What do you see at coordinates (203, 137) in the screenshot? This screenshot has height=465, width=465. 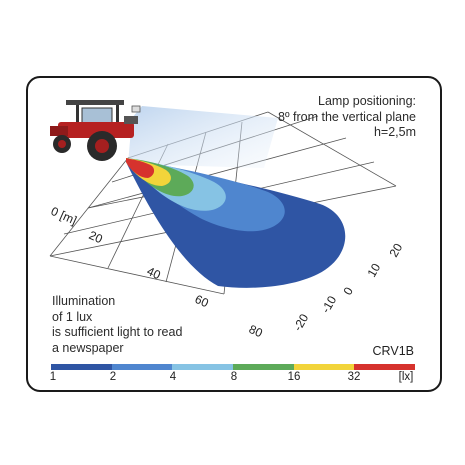 I see `light-beam` at bounding box center [203, 137].